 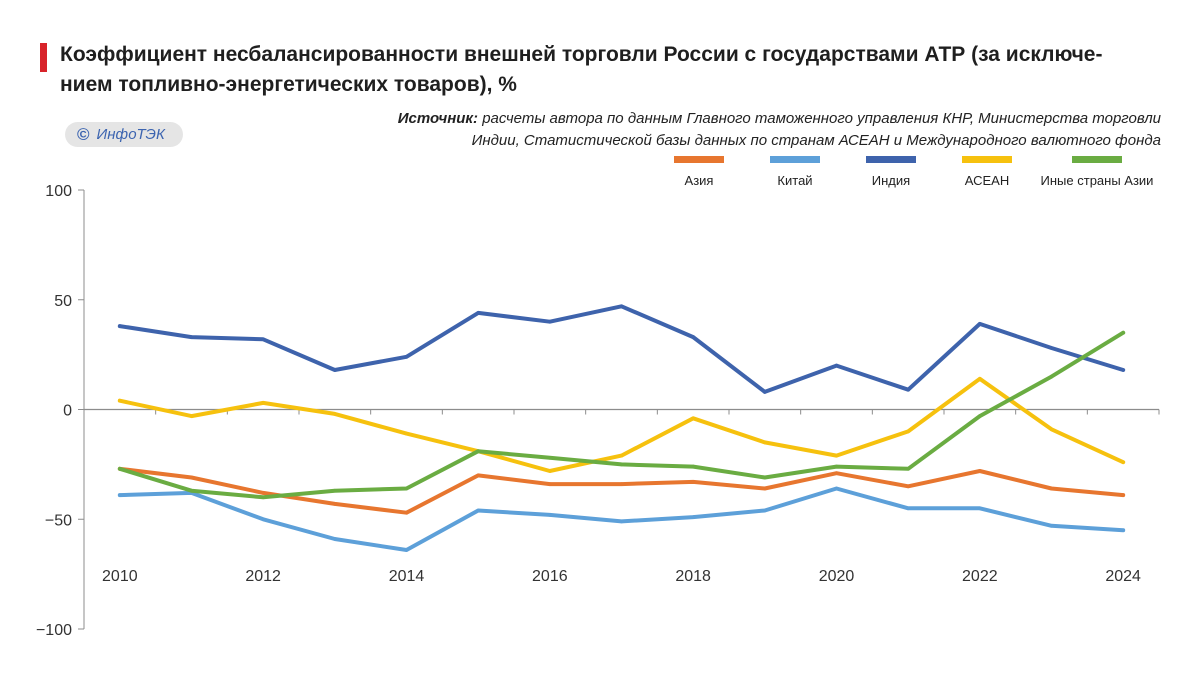 I want to click on legend-label-other-asia: Иные страны Азии, so click(x=1097, y=180).